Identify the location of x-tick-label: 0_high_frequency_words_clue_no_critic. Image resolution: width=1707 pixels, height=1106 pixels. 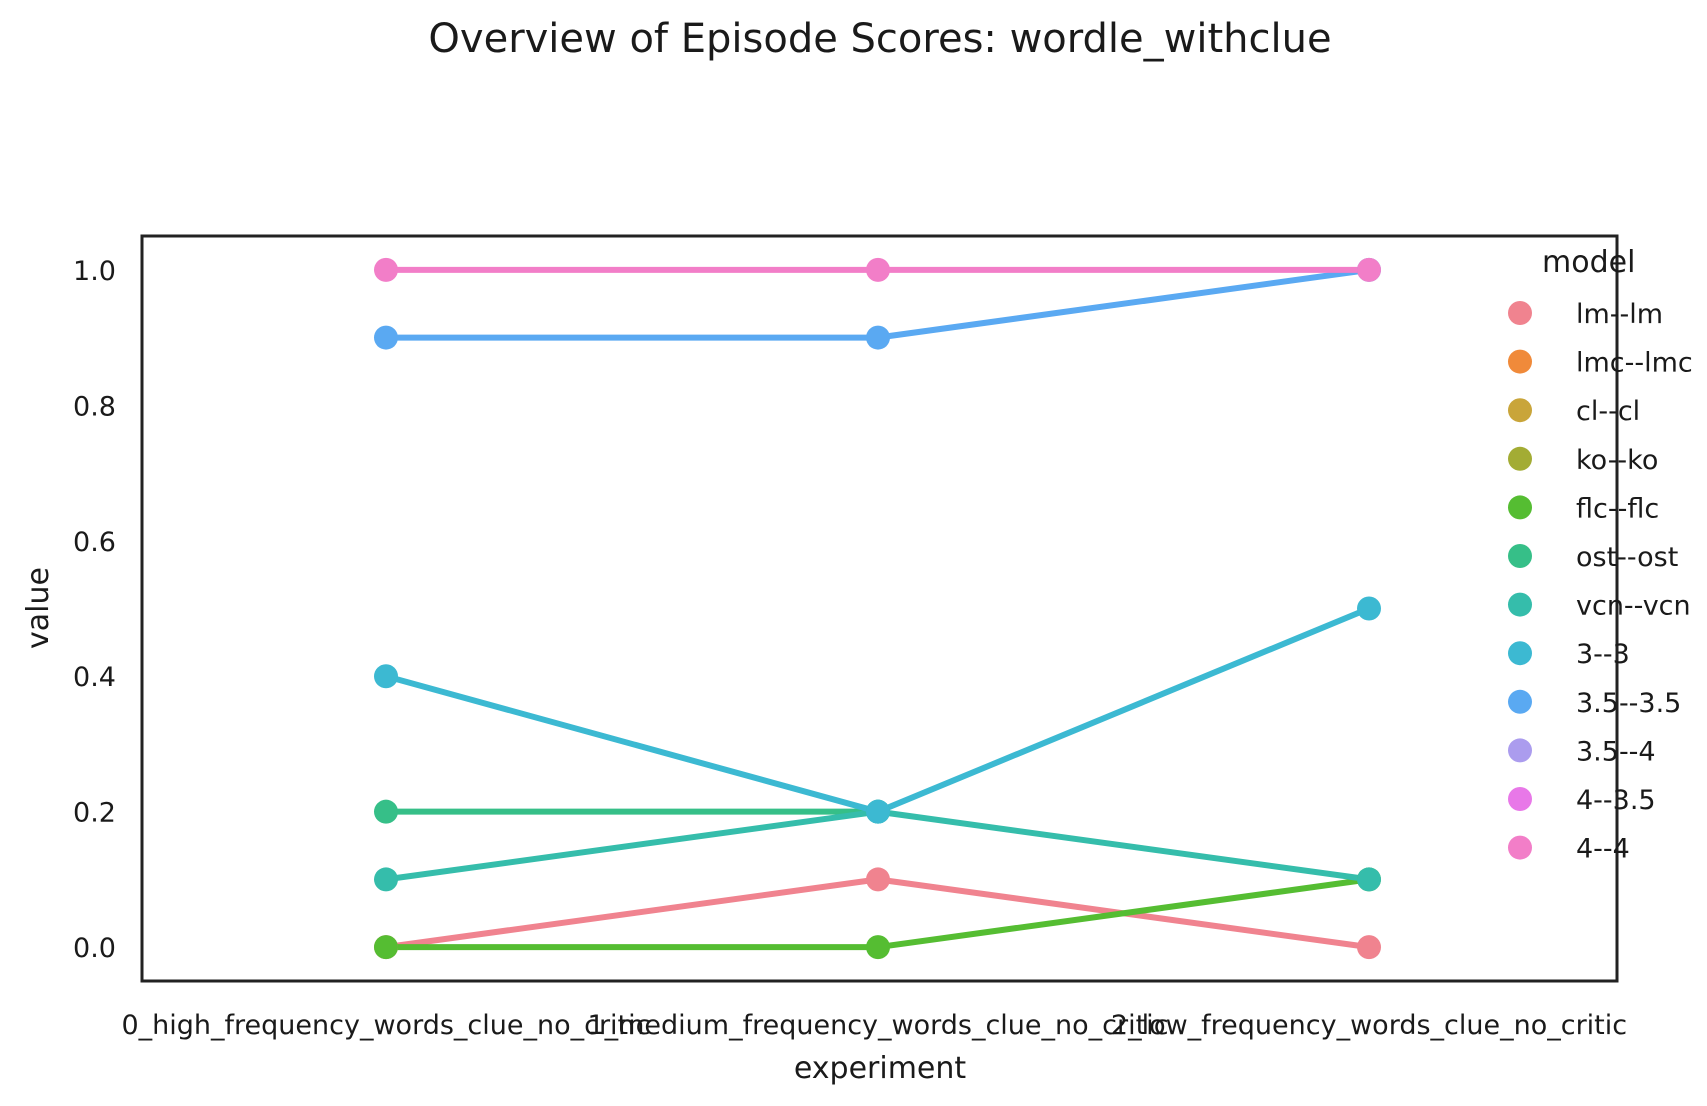
(386, 1025).